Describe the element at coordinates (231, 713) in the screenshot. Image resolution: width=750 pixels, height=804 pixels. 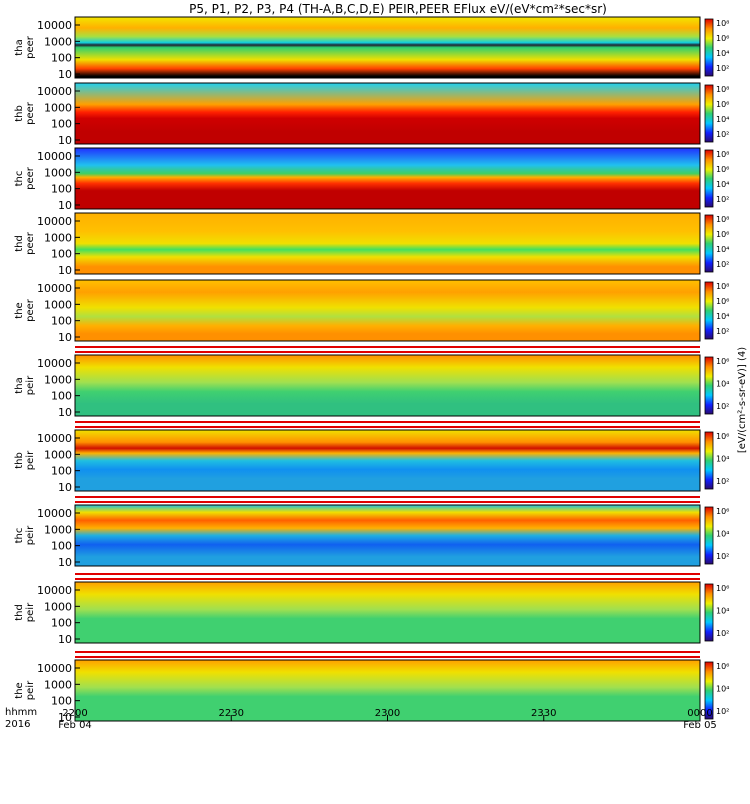
I see `x-tick-label: 2230` at that location.